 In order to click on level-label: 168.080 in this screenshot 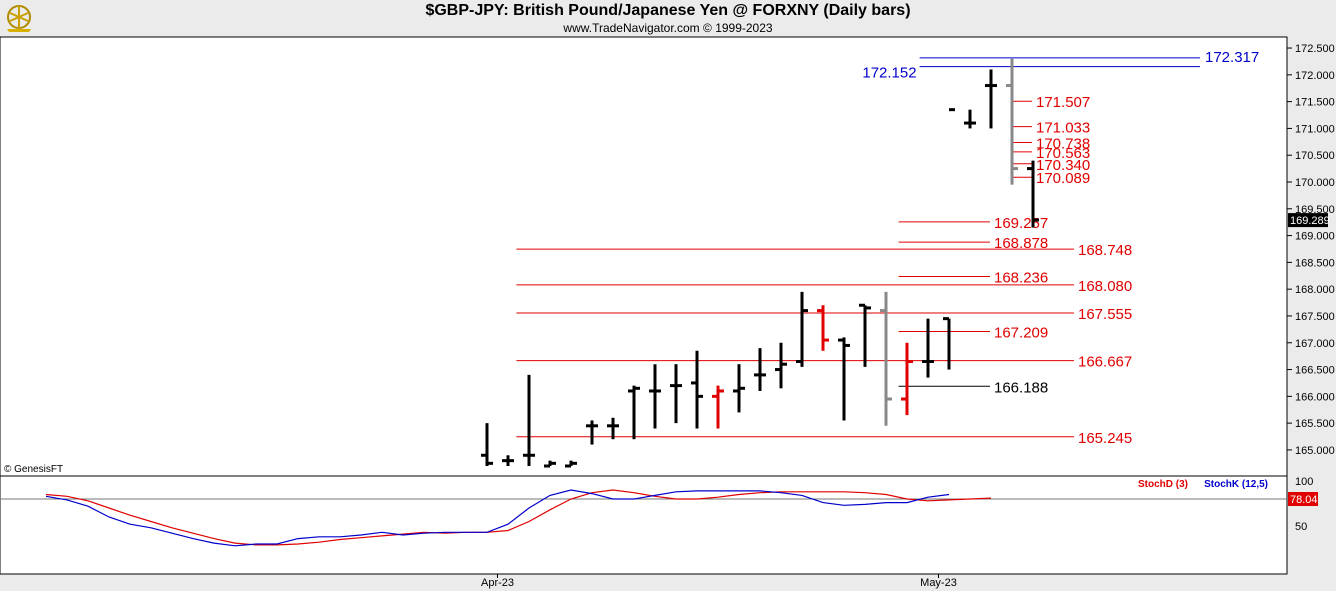, I will do `click(1105, 286)`.